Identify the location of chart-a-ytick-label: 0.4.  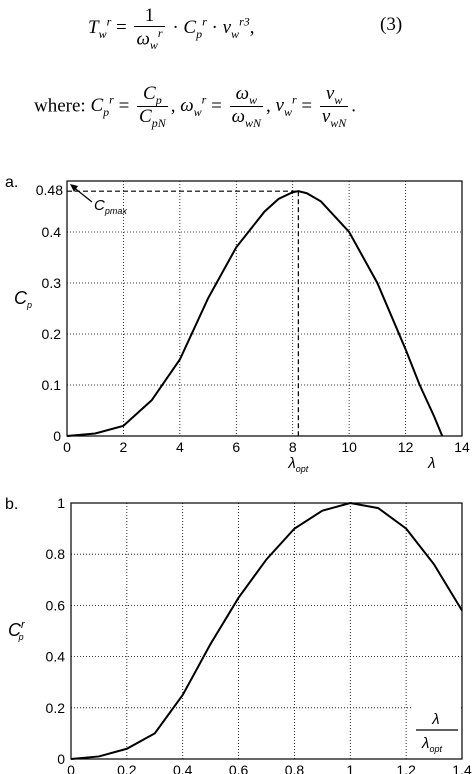
(52, 232).